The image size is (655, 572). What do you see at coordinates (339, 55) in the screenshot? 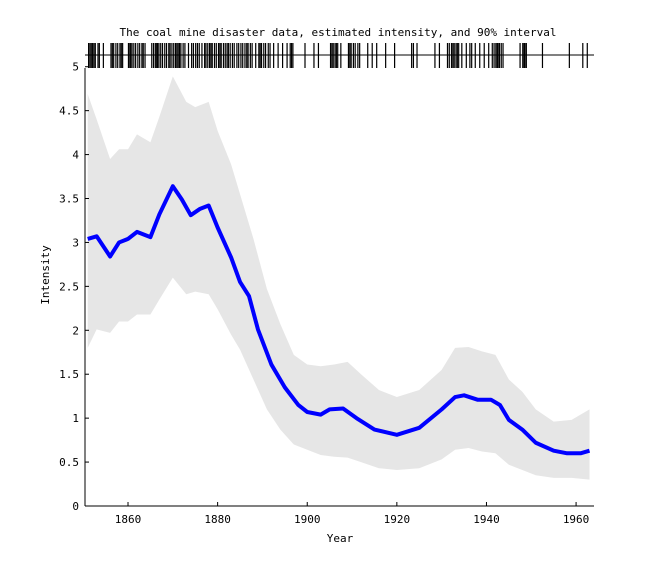
I see `event-rug-group` at bounding box center [339, 55].